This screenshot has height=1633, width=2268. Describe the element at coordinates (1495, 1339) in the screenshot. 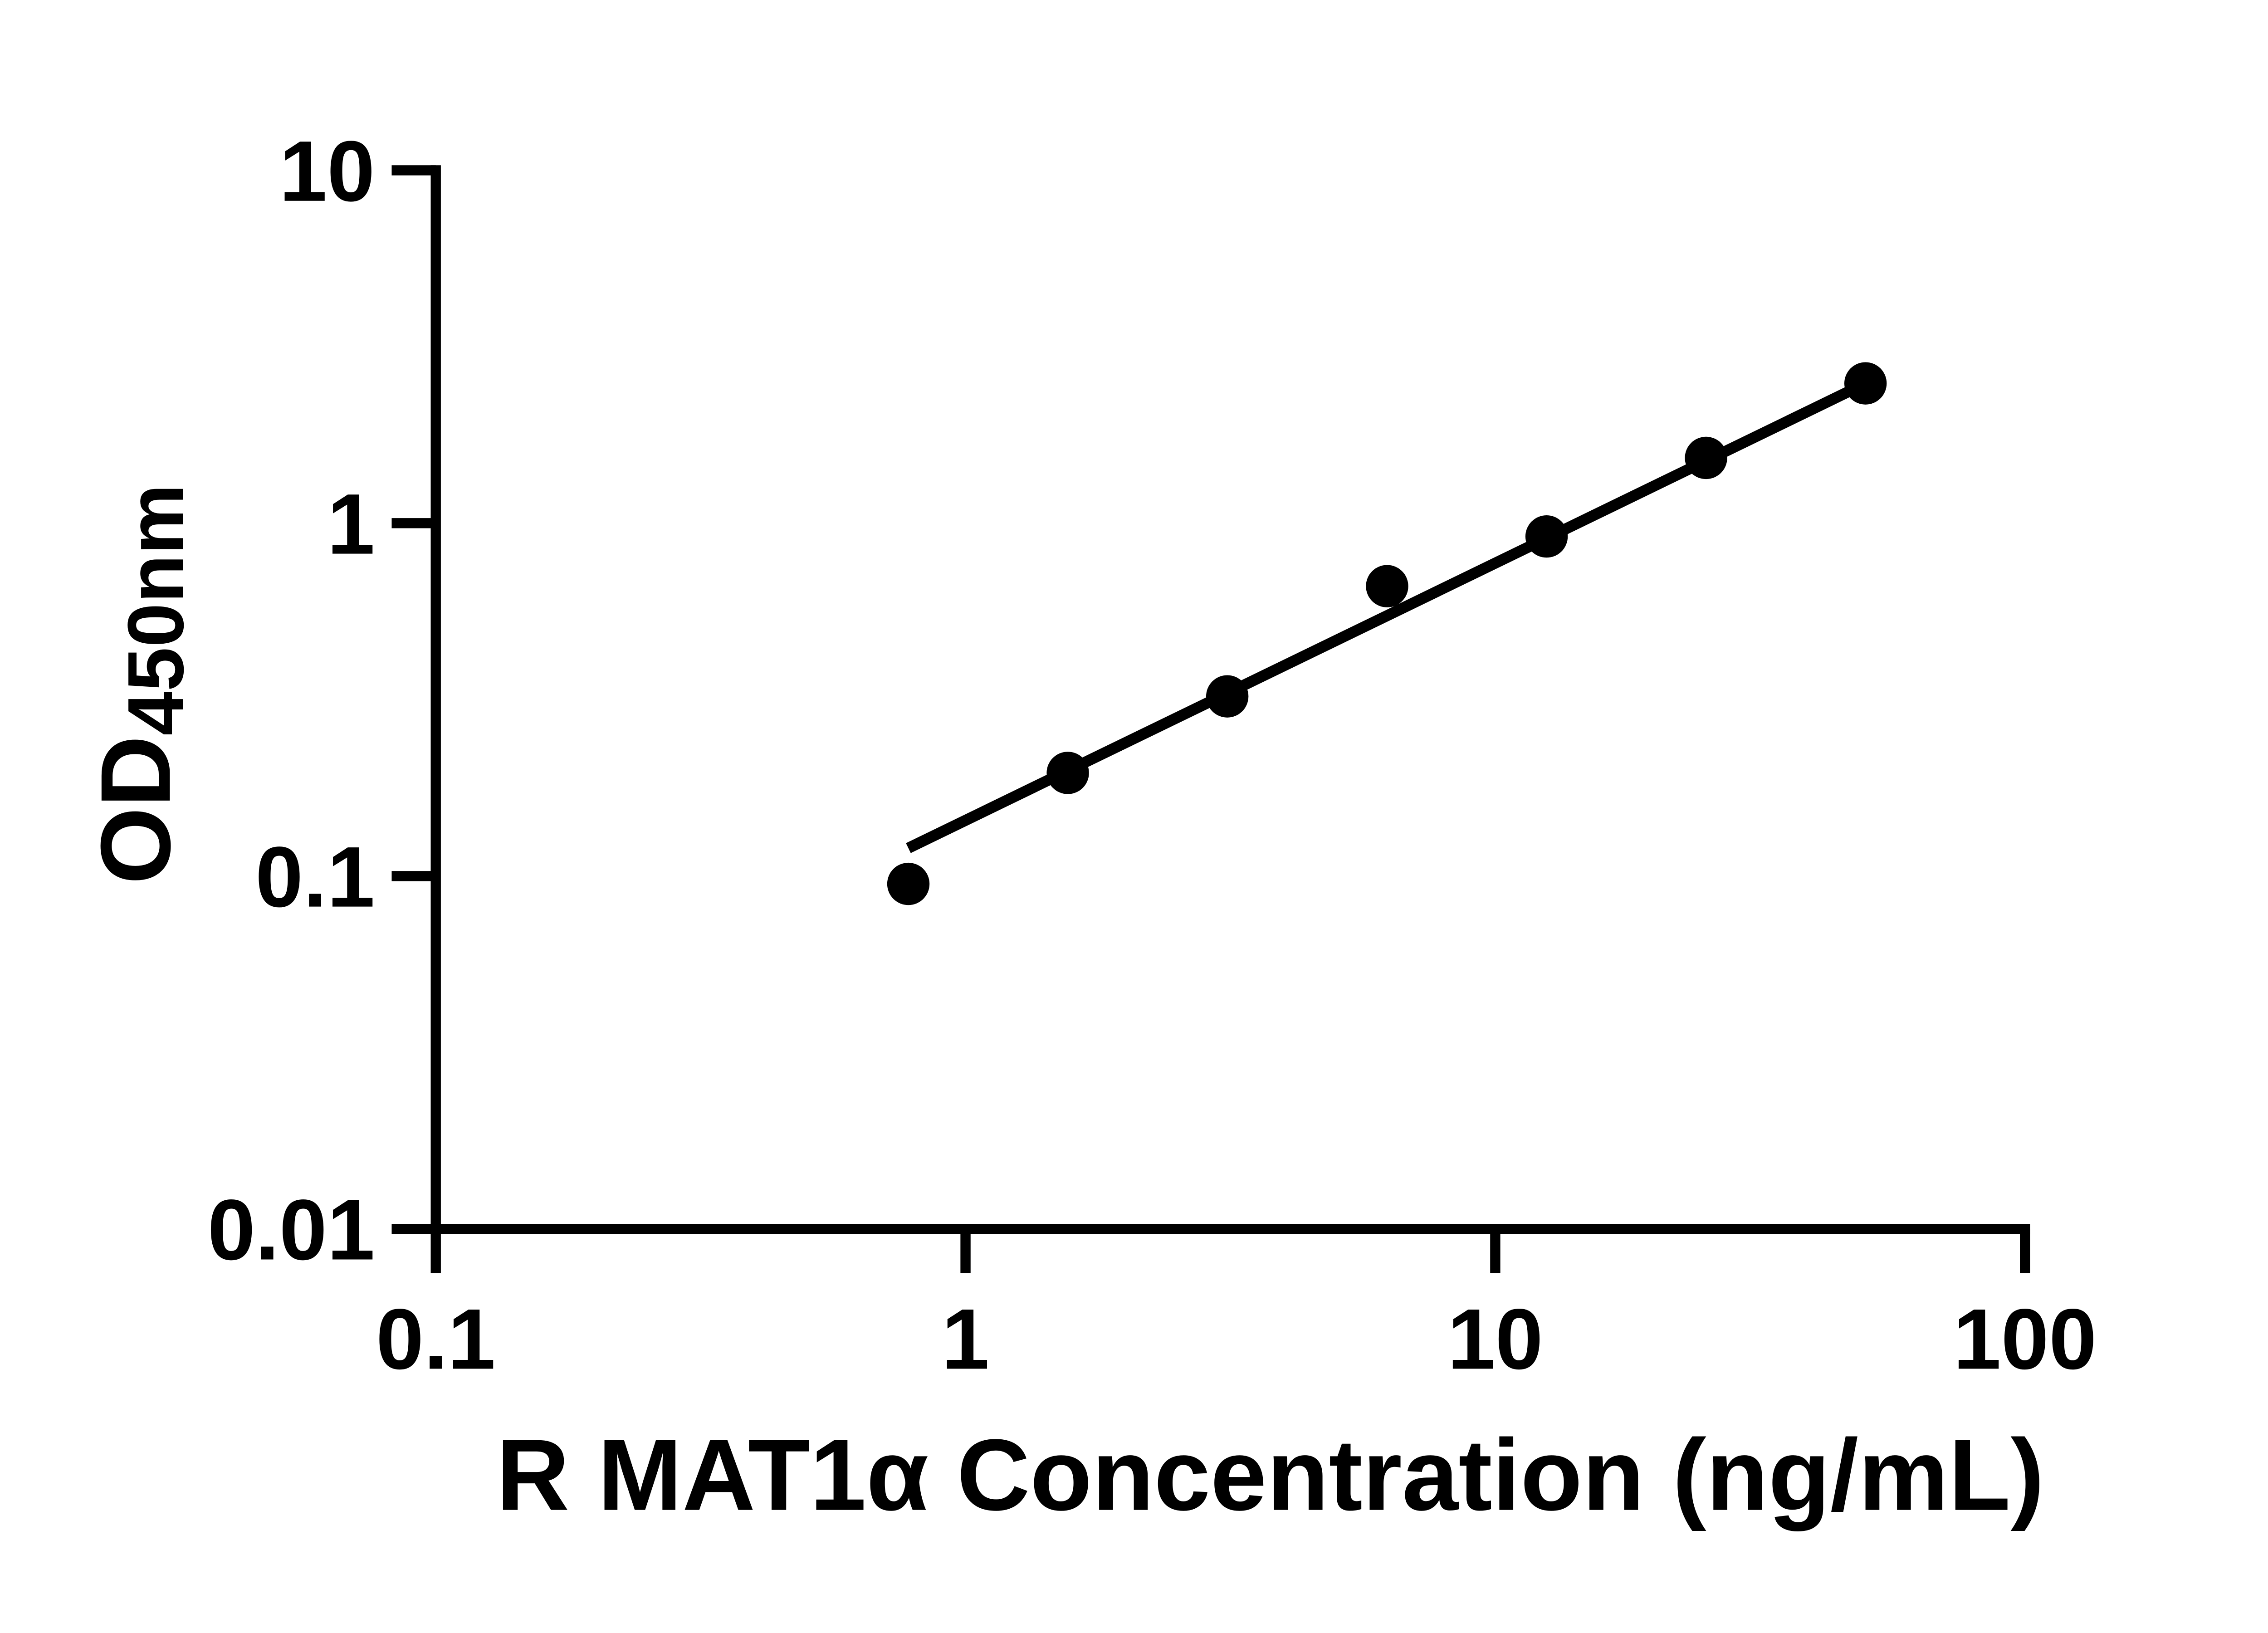

I see `x-tick-label-2: 10` at that location.